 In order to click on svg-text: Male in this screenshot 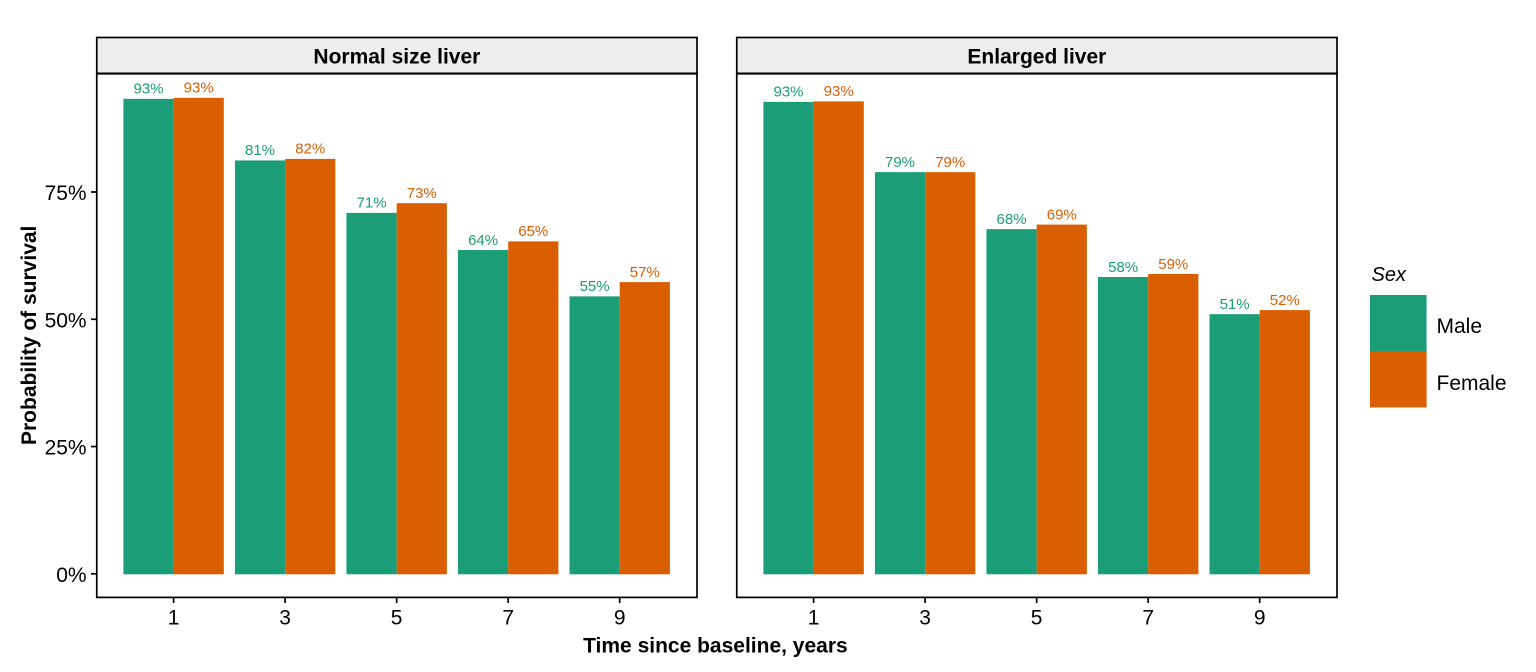, I will do `click(1460, 326)`.